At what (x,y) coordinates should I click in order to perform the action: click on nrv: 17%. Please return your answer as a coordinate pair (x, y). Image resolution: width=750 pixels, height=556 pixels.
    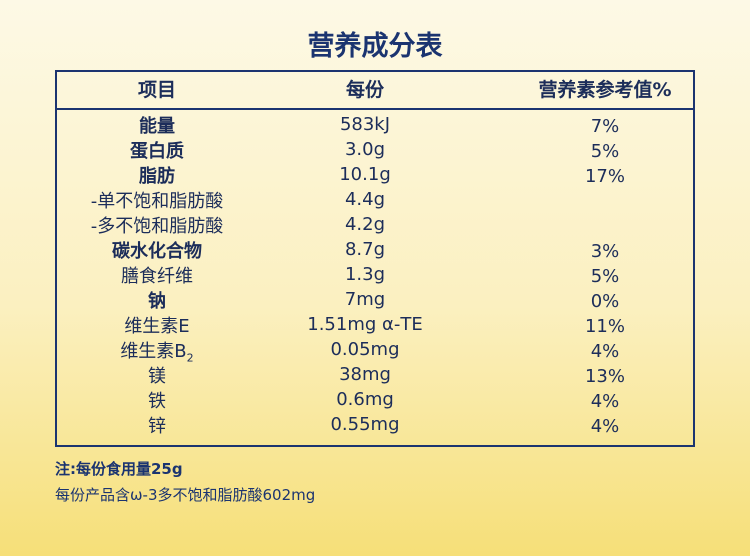
    Looking at the image, I should click on (604, 176).